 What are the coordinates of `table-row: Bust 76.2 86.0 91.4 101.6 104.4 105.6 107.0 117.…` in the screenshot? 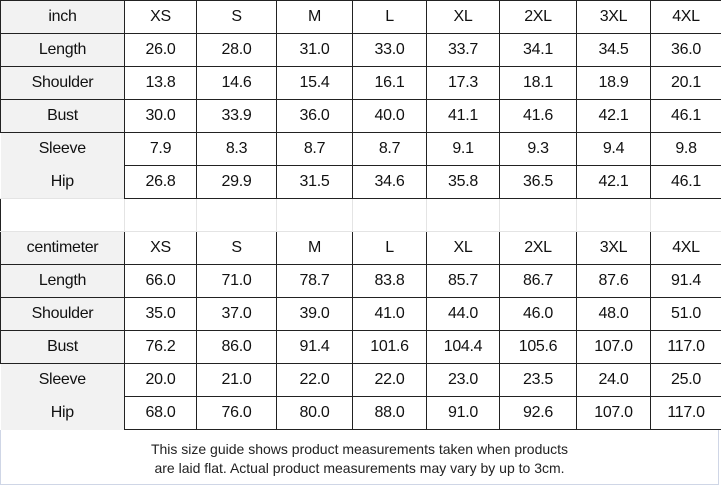 It's located at (360, 347).